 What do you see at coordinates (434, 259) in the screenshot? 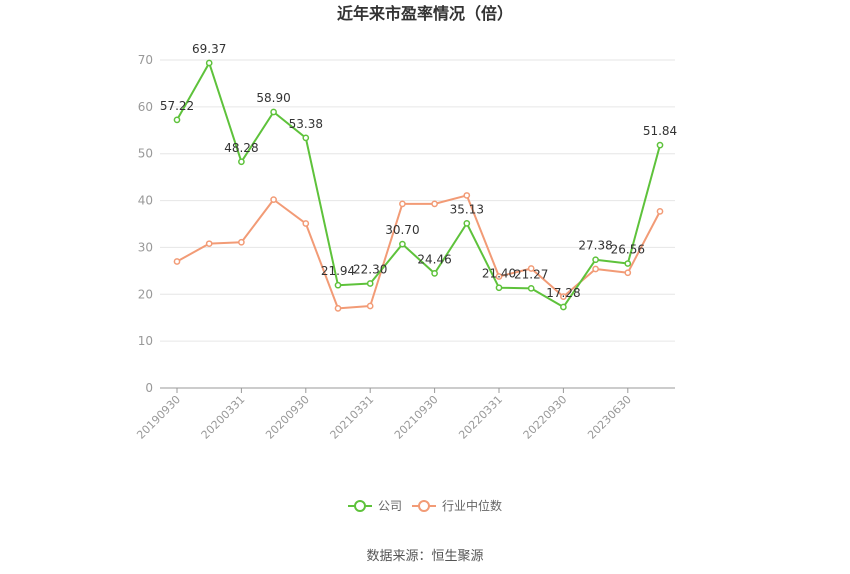
I see `data-label: 24.46` at bounding box center [434, 259].